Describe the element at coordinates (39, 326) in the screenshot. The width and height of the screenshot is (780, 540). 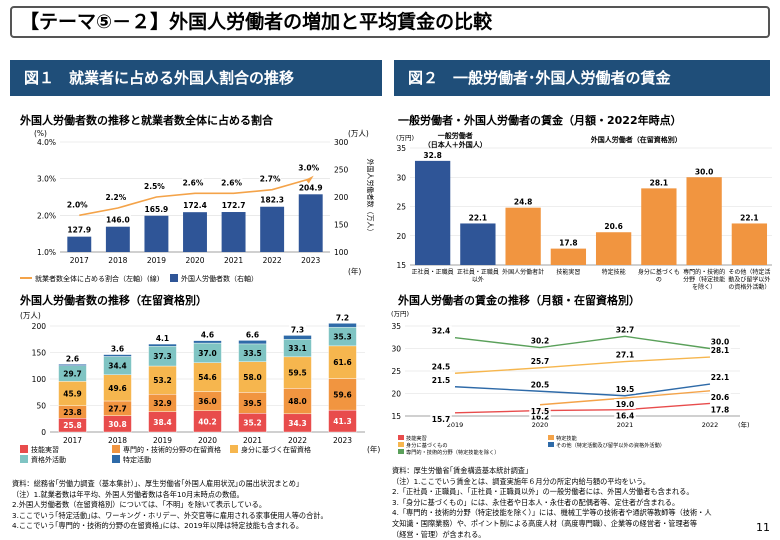
I see `y-tick-label: 200` at that location.